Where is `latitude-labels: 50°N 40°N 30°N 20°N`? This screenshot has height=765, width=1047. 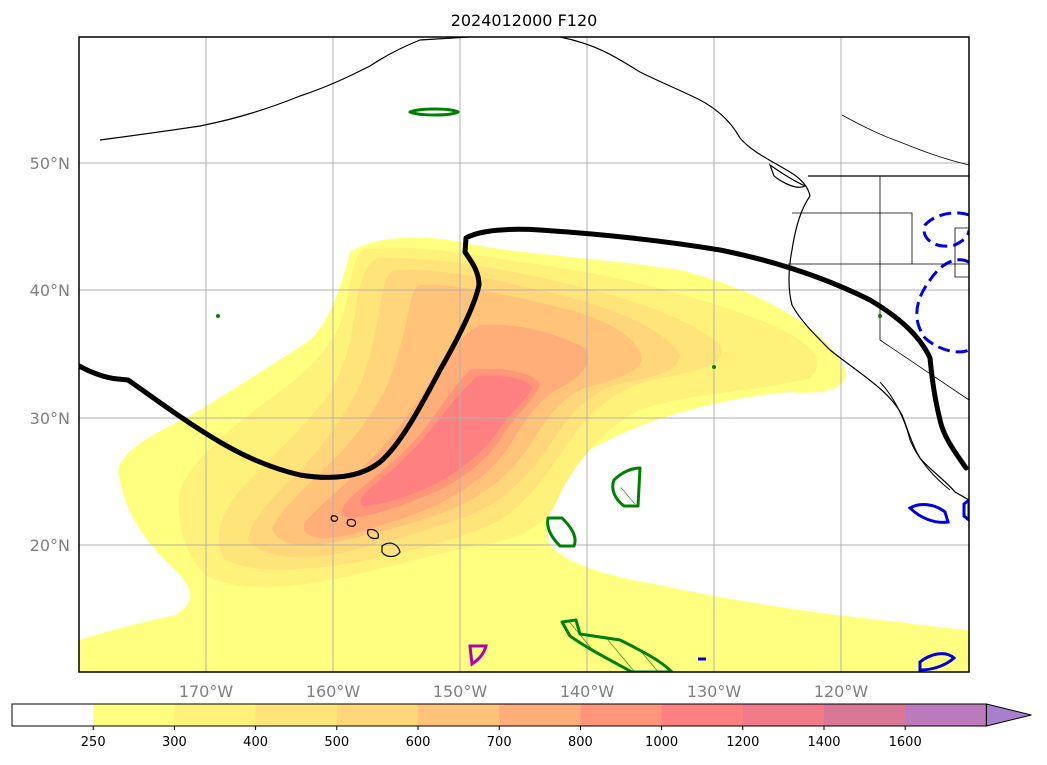
latitude-labels: 50°N 40°N 30°N 20°N is located at coordinates (50, 354).